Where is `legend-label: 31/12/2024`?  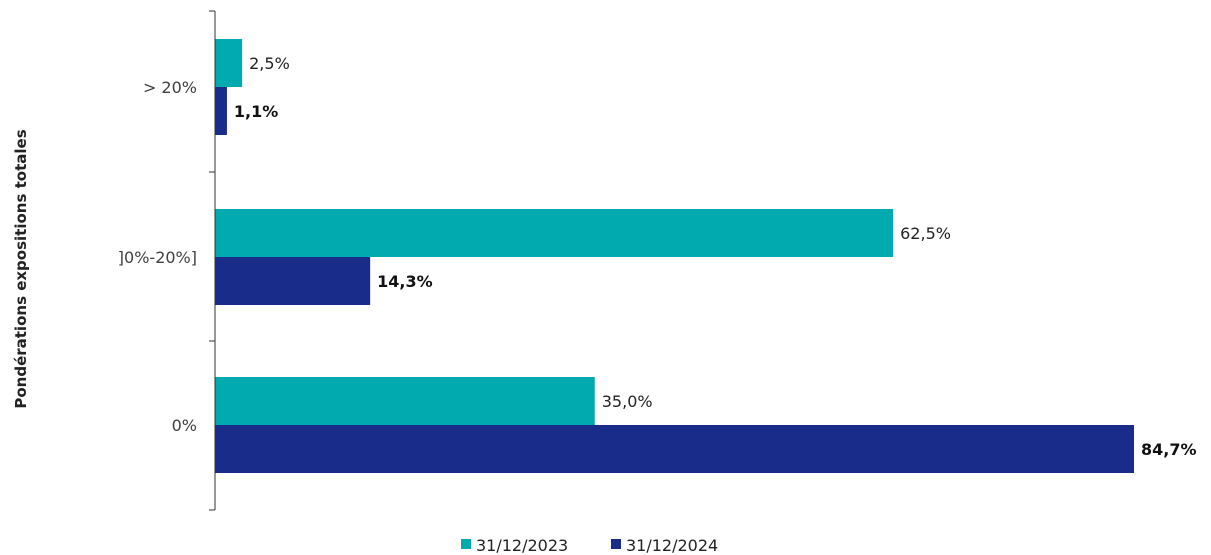
legend-label: 31/12/2024 is located at coordinates (672, 545).